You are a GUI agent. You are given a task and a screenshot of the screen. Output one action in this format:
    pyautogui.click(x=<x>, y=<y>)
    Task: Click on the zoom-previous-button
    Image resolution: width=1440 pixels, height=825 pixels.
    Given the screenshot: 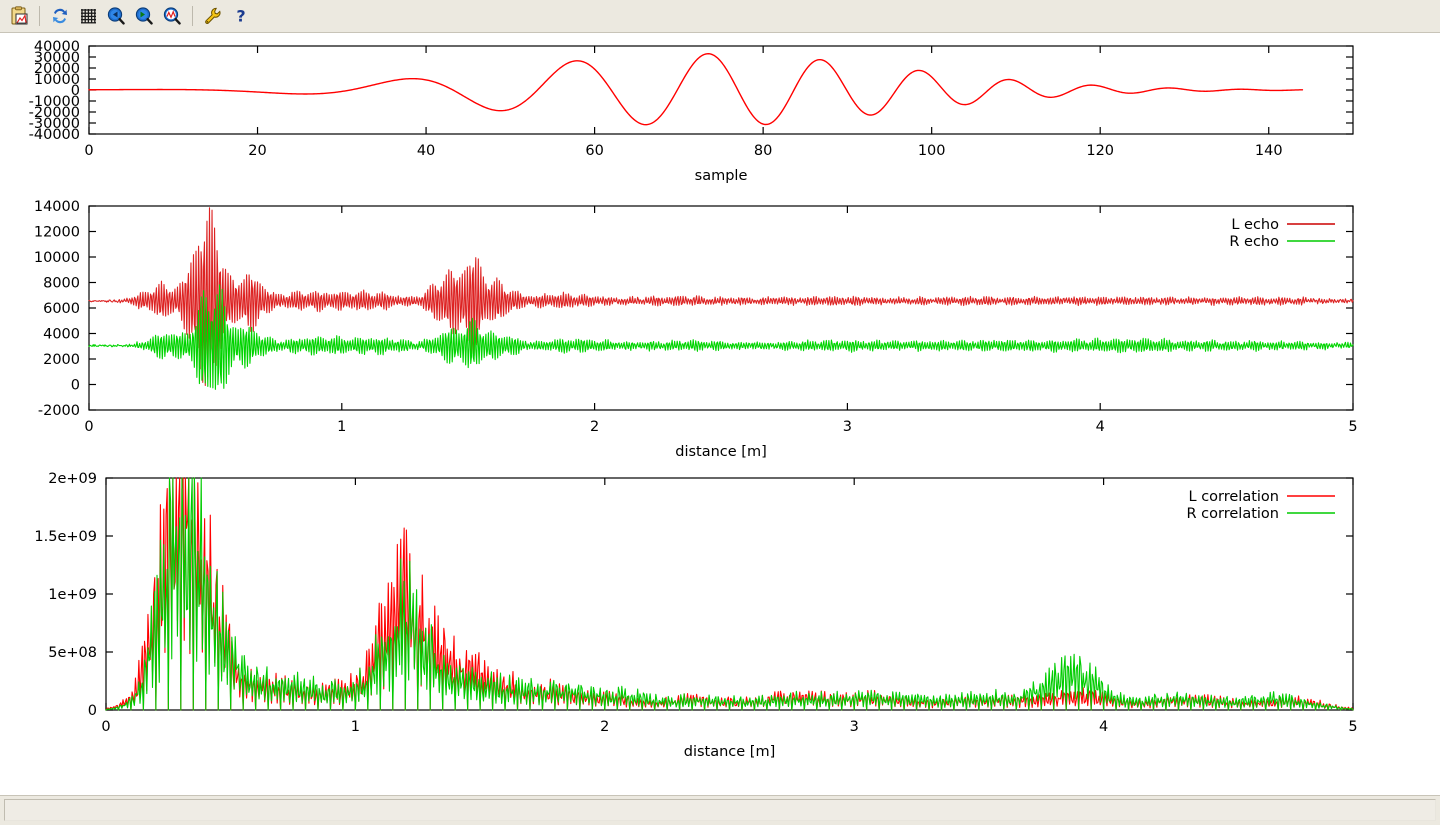 What is the action you would take?
    pyautogui.click(x=116, y=16)
    